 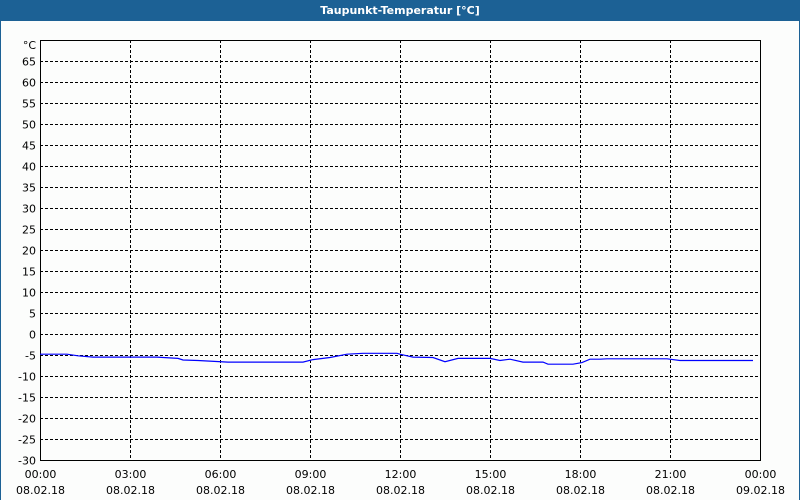 What do you see at coordinates (27, 461) in the screenshot?
I see `y-tick-label: -30` at bounding box center [27, 461].